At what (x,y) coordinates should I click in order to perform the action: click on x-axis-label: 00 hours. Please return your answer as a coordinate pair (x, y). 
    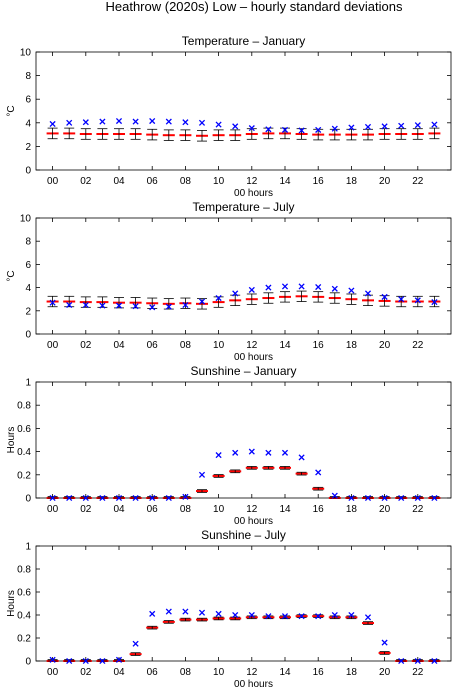
    Looking at the image, I should click on (253, 193).